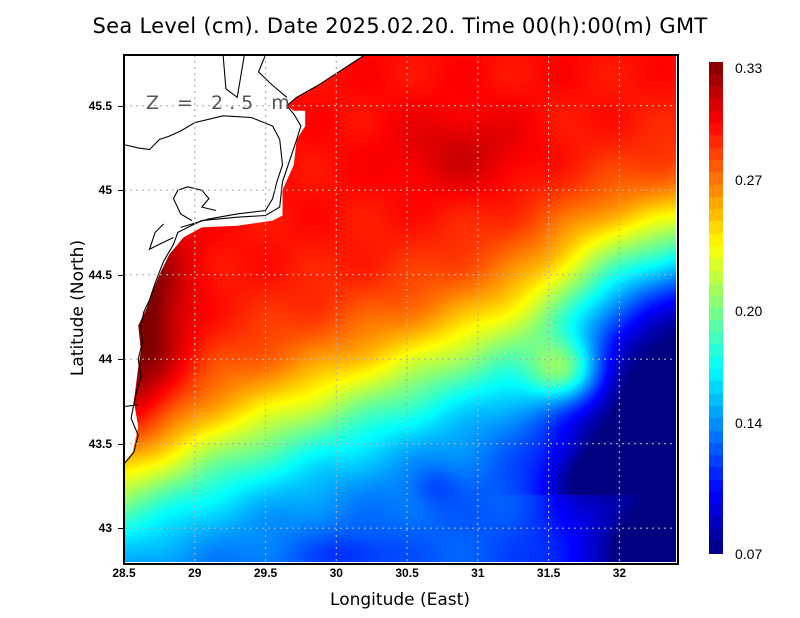 Image resolution: width=800 pixels, height=618 pixels. Describe the element at coordinates (105, 190) in the screenshot. I see `y-tick-label: 45` at that location.